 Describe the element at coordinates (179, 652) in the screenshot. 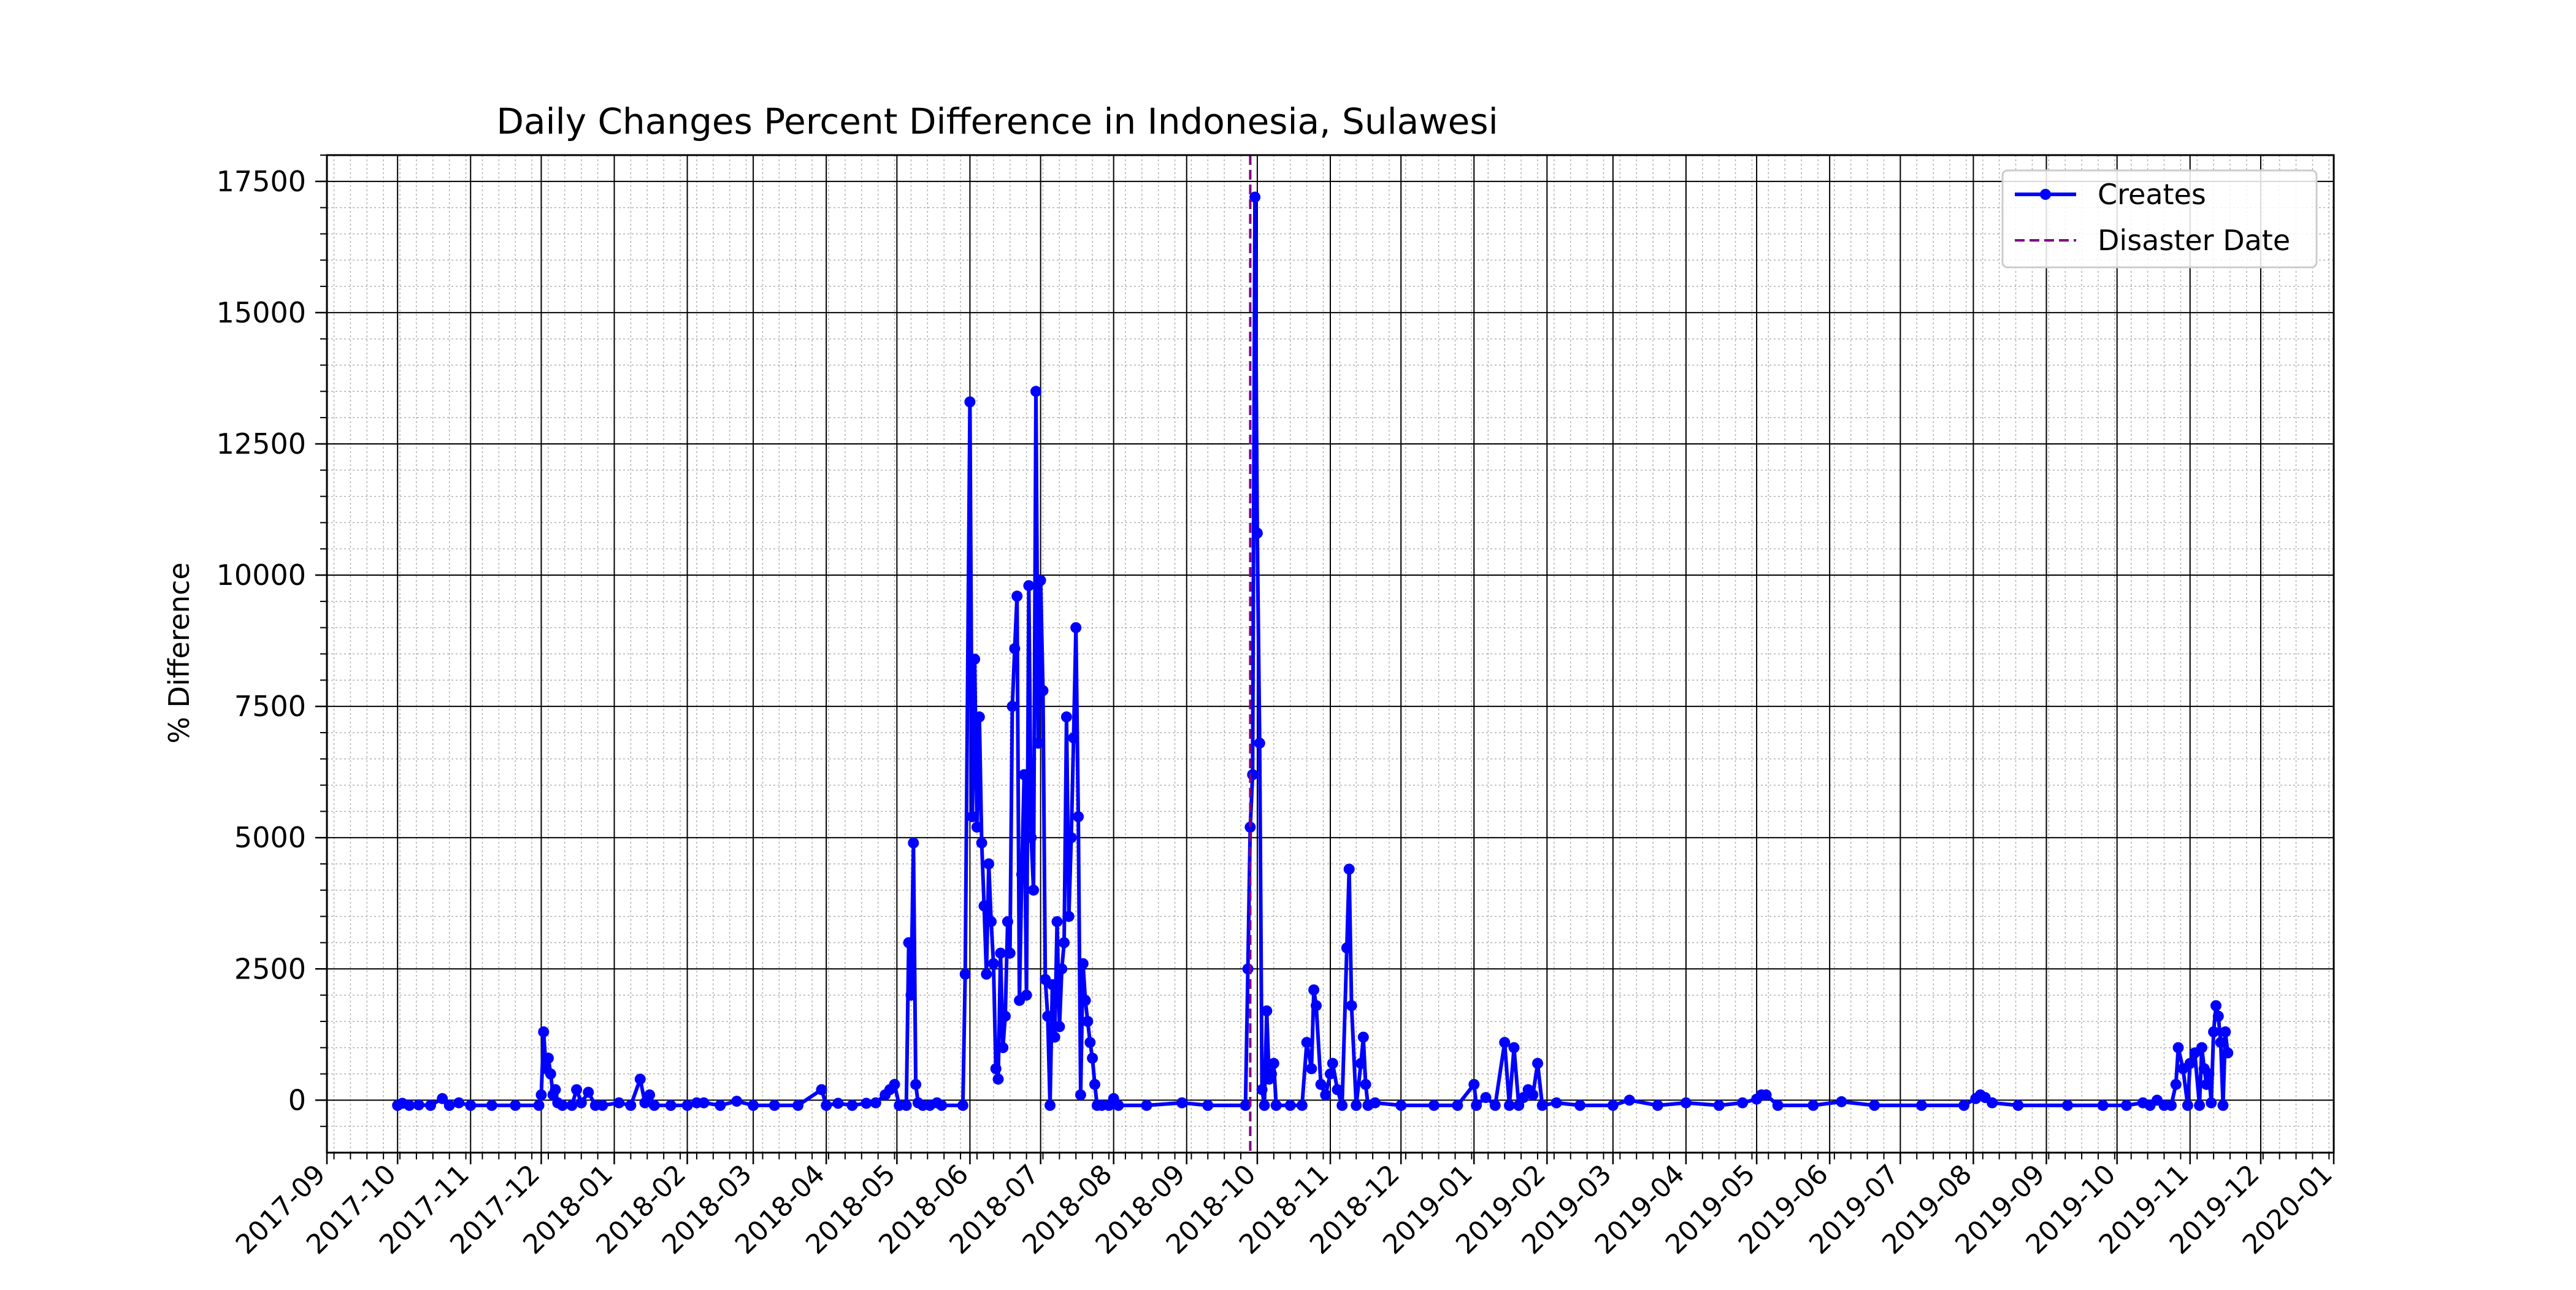

I see `y-axis-label: % Difference` at that location.